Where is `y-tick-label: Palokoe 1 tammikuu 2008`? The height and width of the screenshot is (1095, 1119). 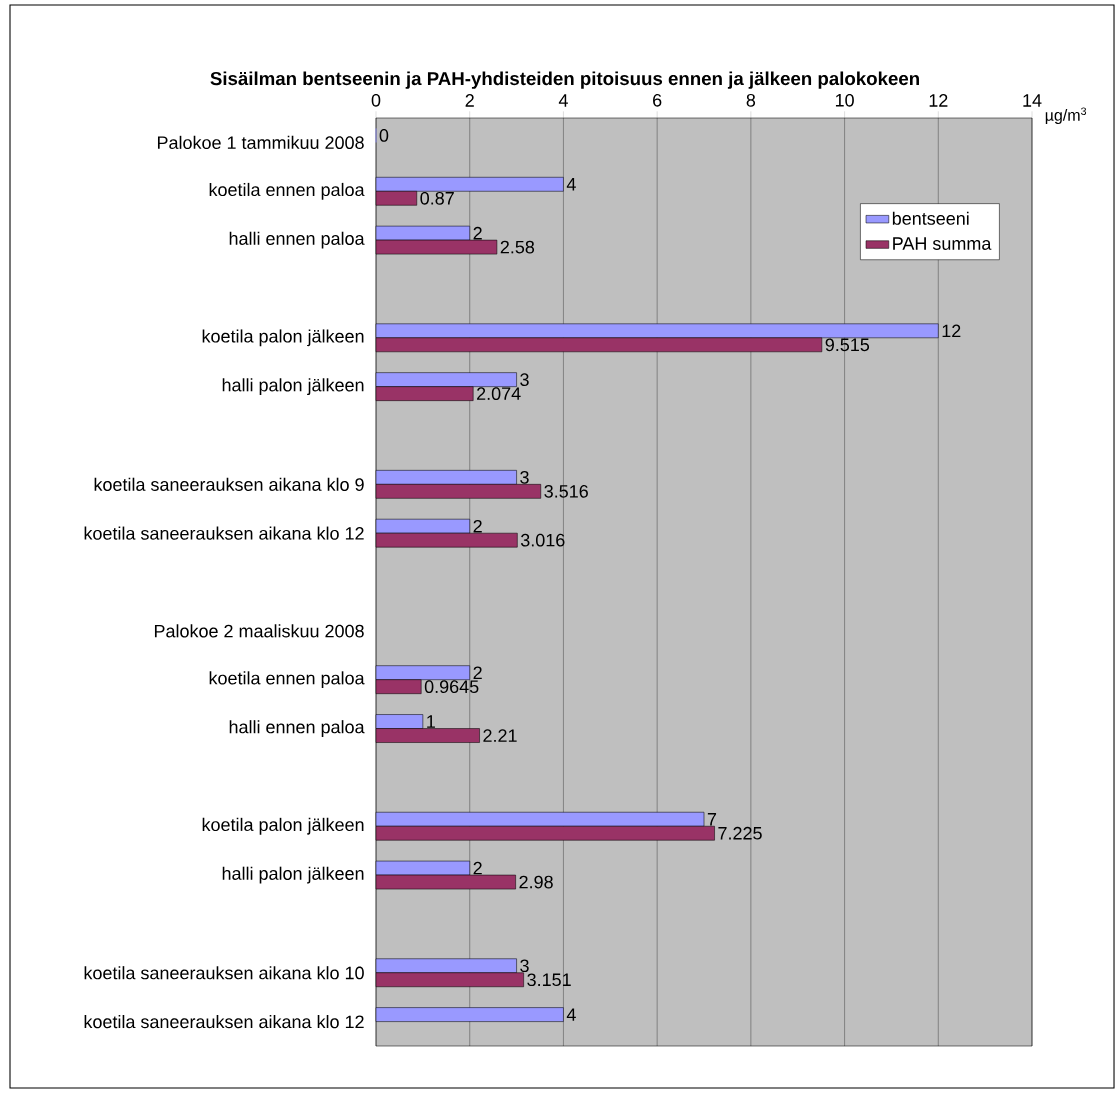 y-tick-label: Palokoe 1 tammikuu 2008 is located at coordinates (260, 142).